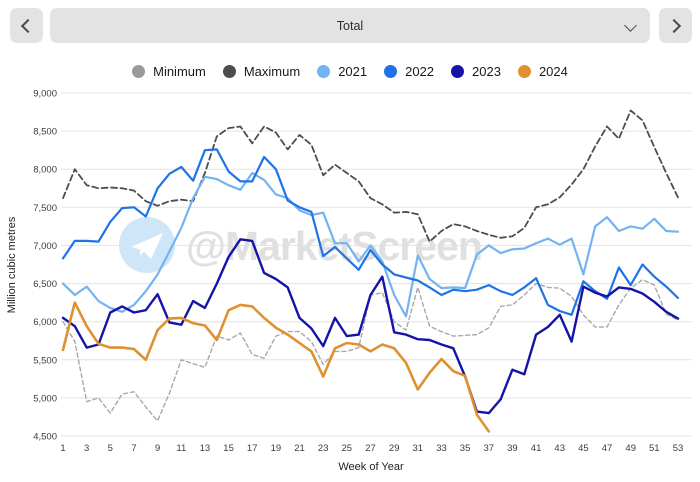 This screenshot has height=482, width=700. What do you see at coordinates (420, 71) in the screenshot?
I see `legend-label: 2022` at bounding box center [420, 71].